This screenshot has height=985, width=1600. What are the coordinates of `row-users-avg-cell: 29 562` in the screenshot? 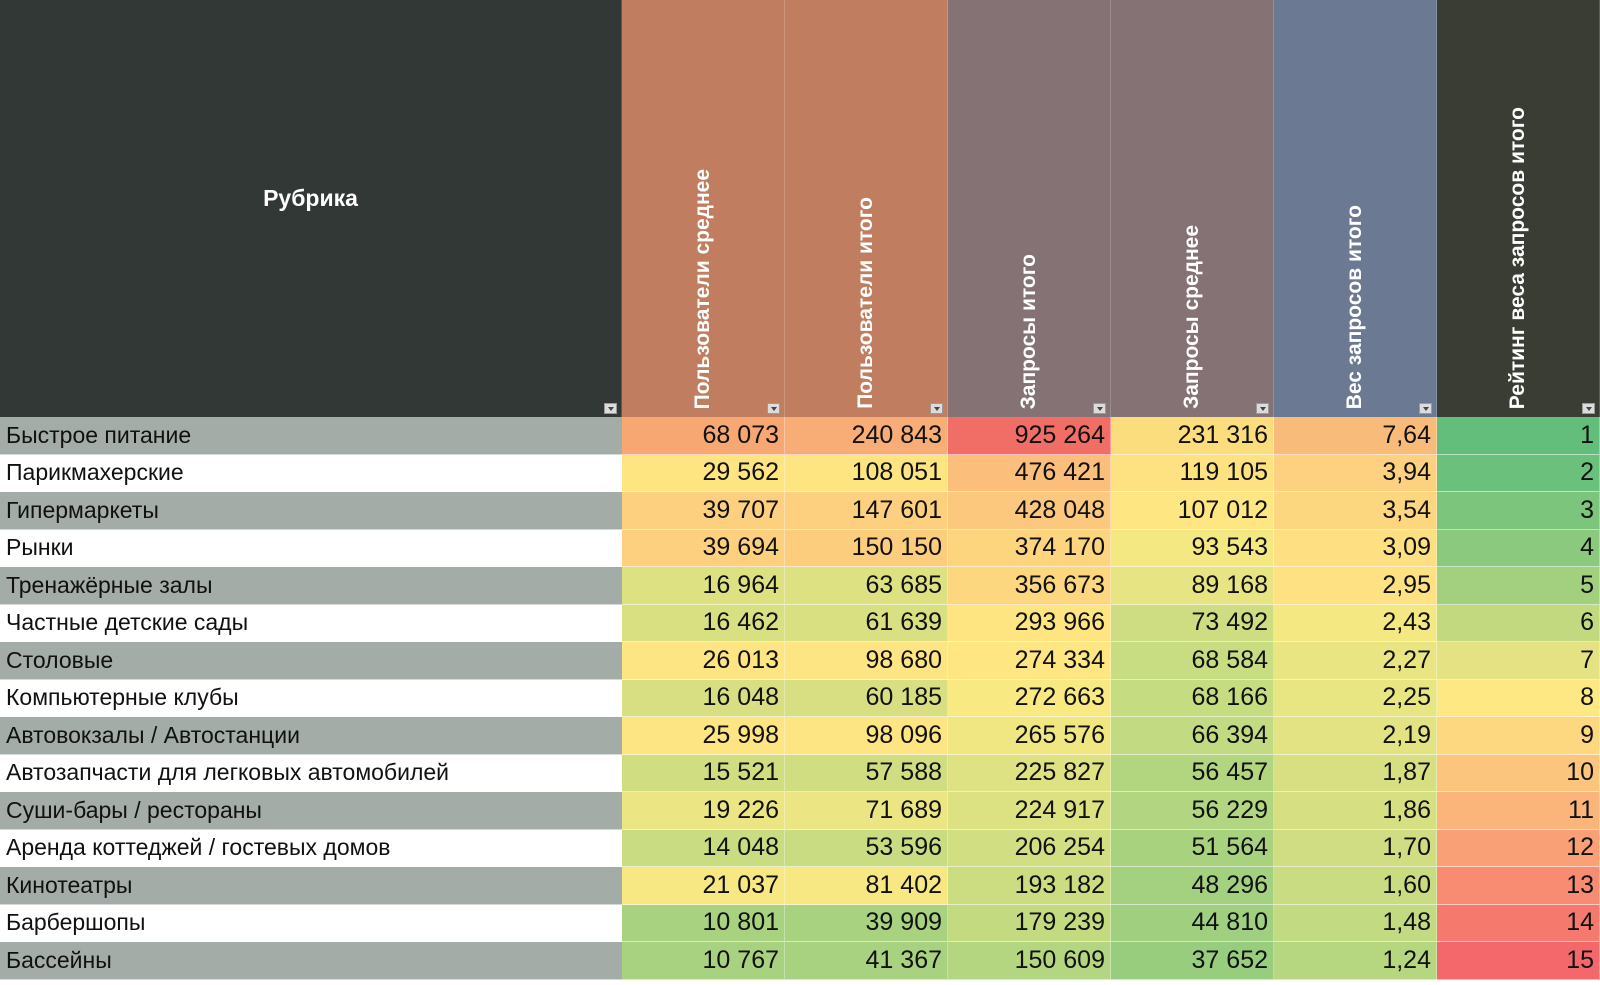 It's located at (703, 473).